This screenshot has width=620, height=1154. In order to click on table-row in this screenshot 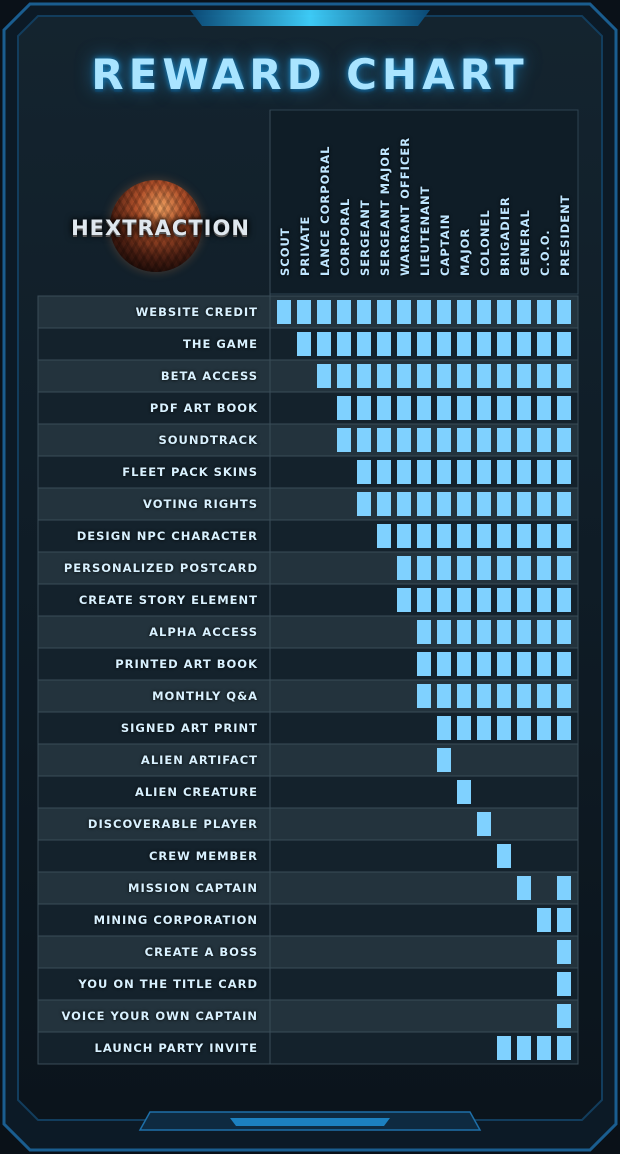, I will do `click(308, 920)`.